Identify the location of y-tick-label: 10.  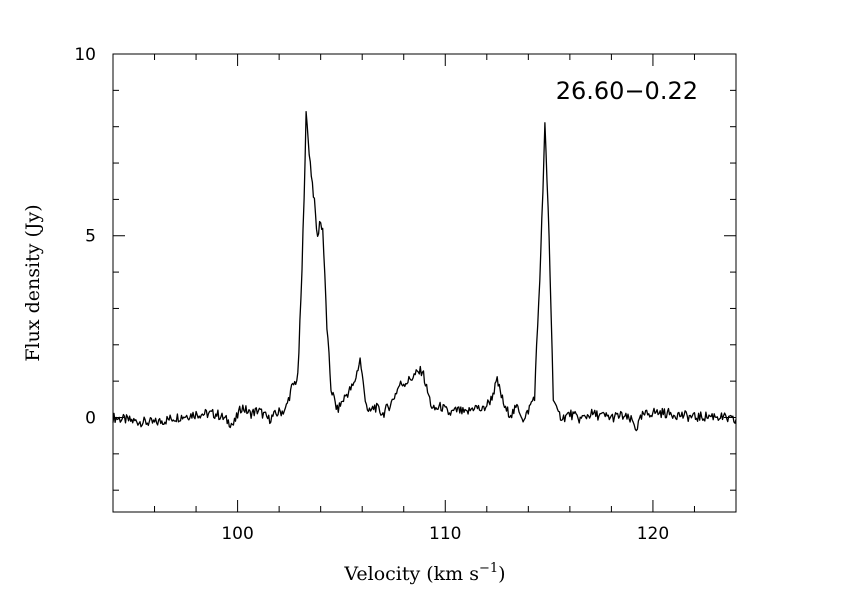
(85, 55).